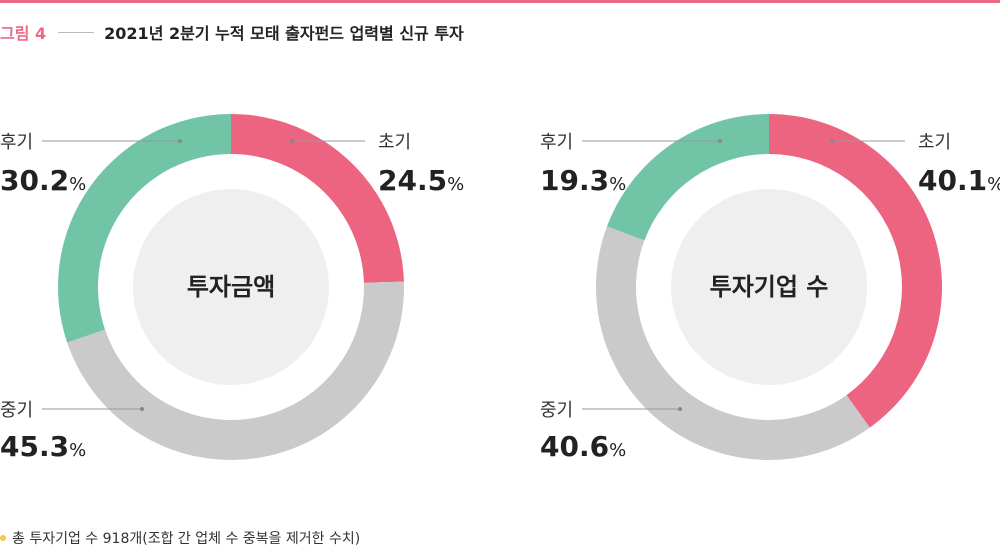 Image resolution: width=1000 pixels, height=550 pixels. Describe the element at coordinates (76, 32) in the screenshot. I see `figure-label-divider` at that location.